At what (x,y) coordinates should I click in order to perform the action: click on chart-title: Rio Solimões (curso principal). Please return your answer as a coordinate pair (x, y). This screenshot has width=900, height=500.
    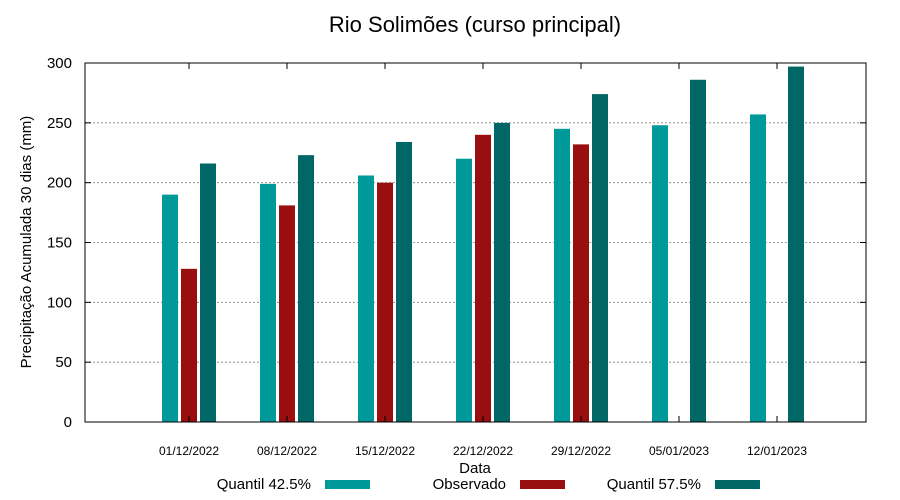
    Looking at the image, I should click on (475, 24).